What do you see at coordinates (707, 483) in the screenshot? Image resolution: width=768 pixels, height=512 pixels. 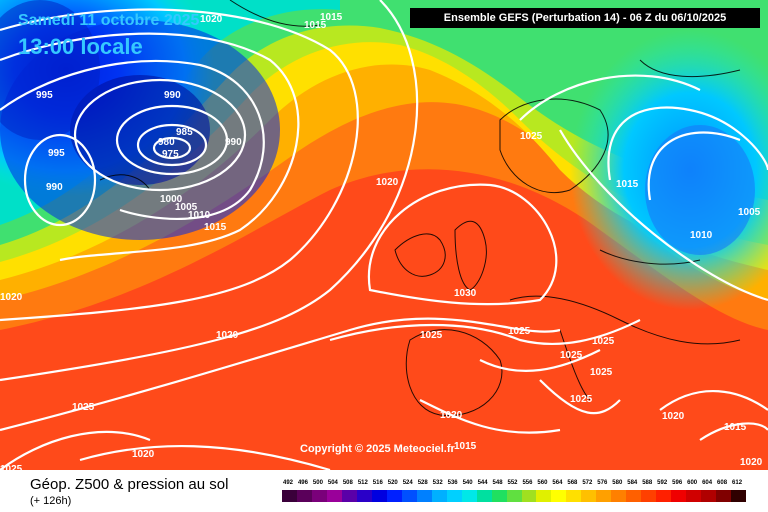 I see `scale-label: 604` at bounding box center [707, 483].